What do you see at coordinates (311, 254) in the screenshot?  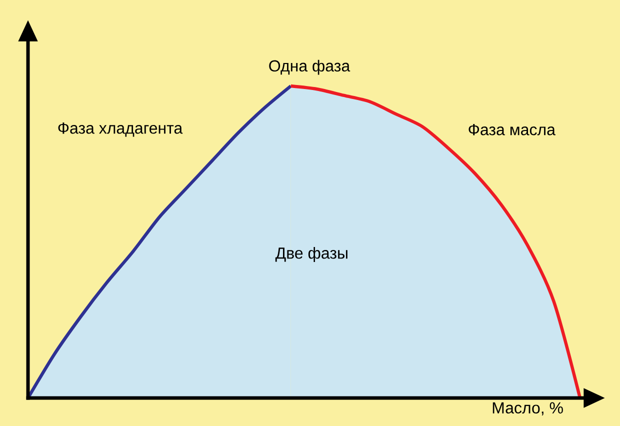 I see `annotation: Две фазы` at bounding box center [311, 254].